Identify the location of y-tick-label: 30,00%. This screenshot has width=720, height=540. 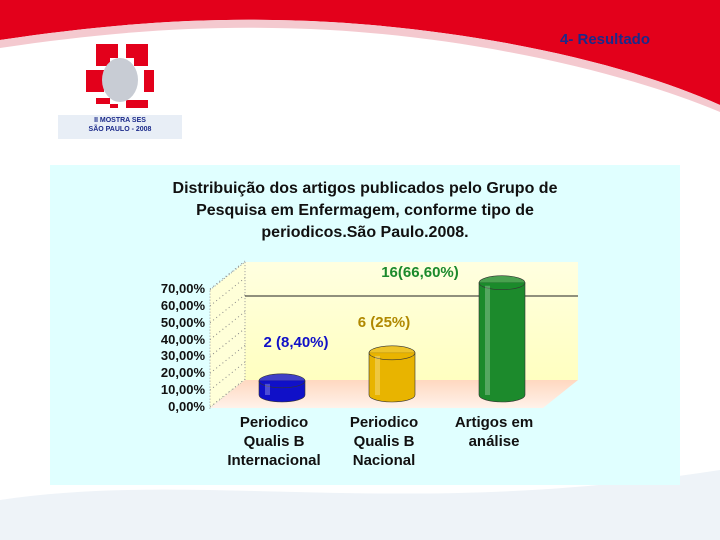
(182, 356).